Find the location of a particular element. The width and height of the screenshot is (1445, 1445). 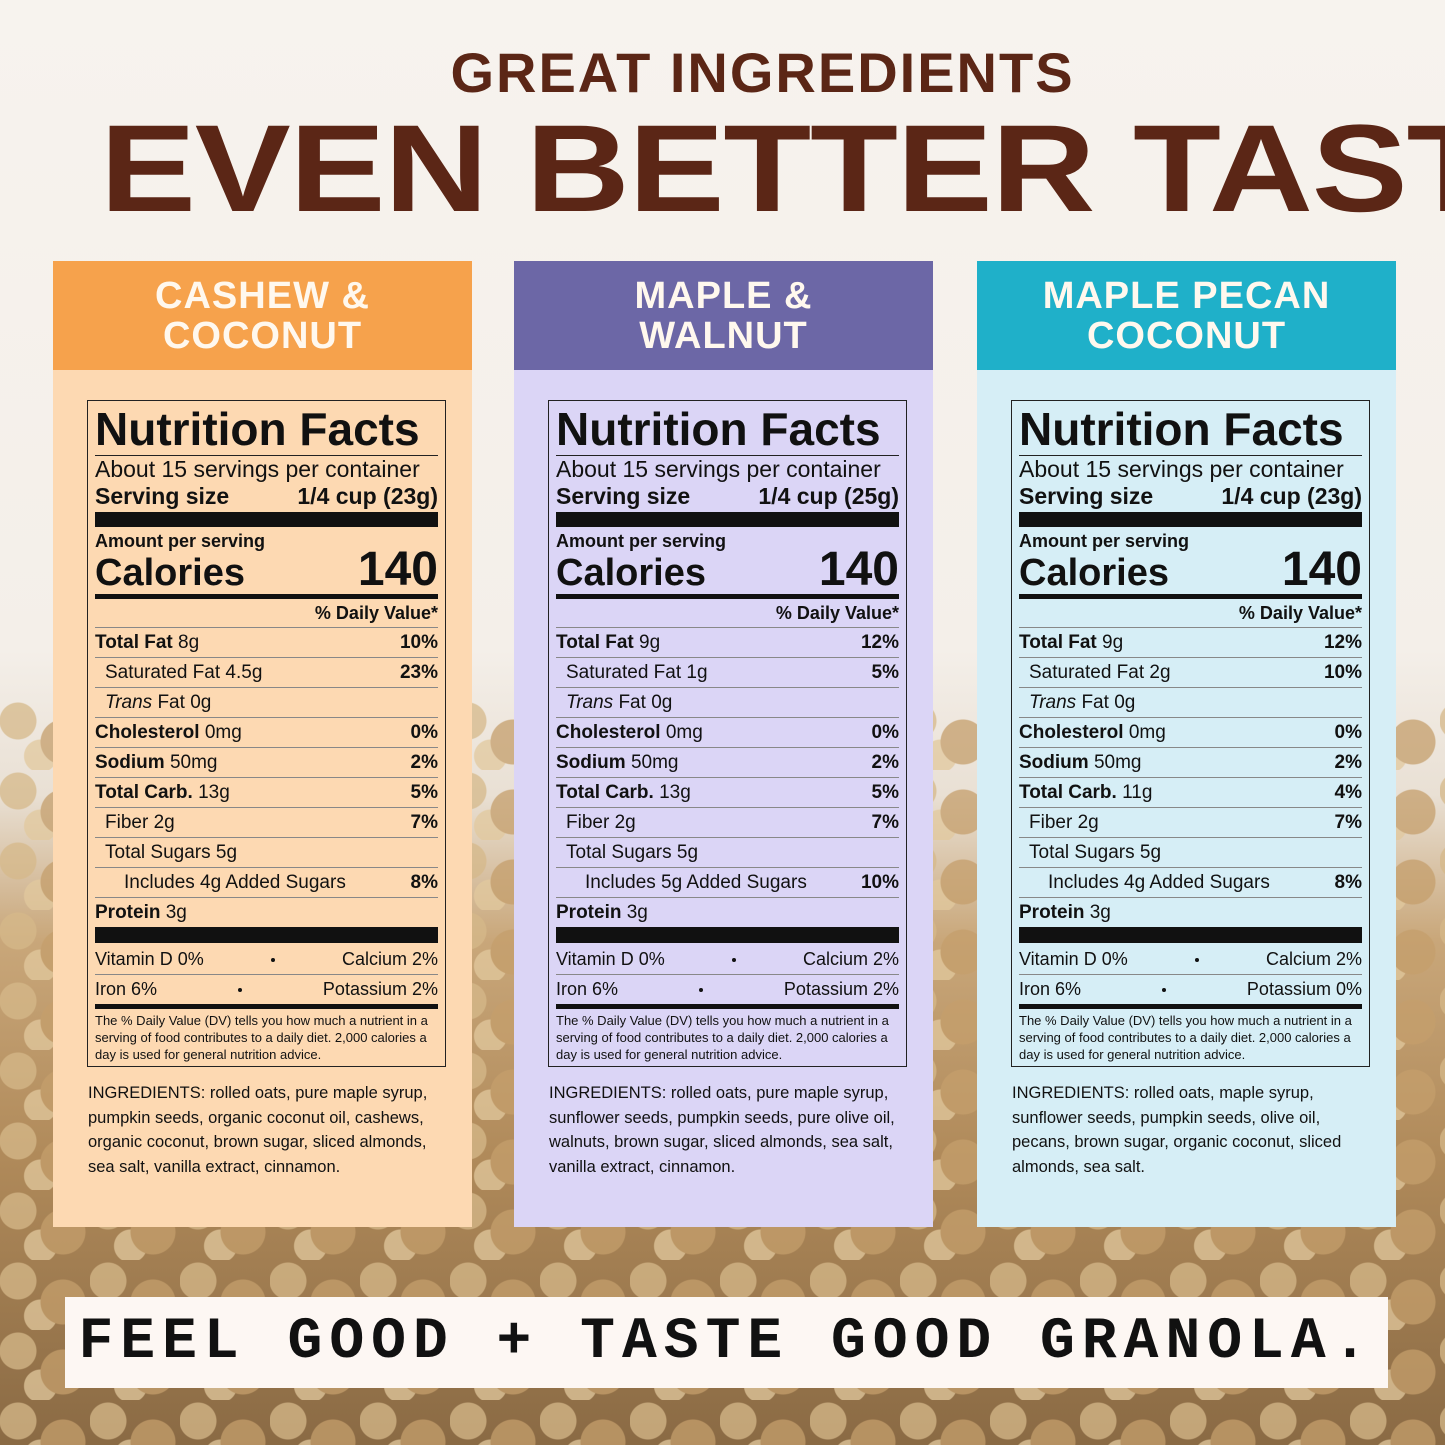

nutrient-amount: 1g is located at coordinates (697, 672).